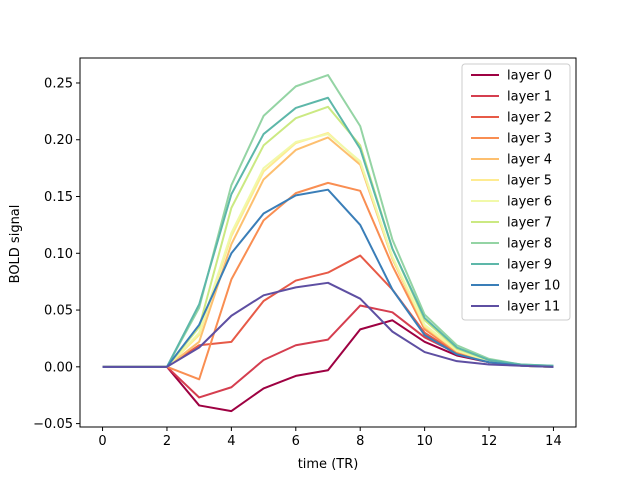  I want to click on legend-label: layer 2, so click(529, 118).